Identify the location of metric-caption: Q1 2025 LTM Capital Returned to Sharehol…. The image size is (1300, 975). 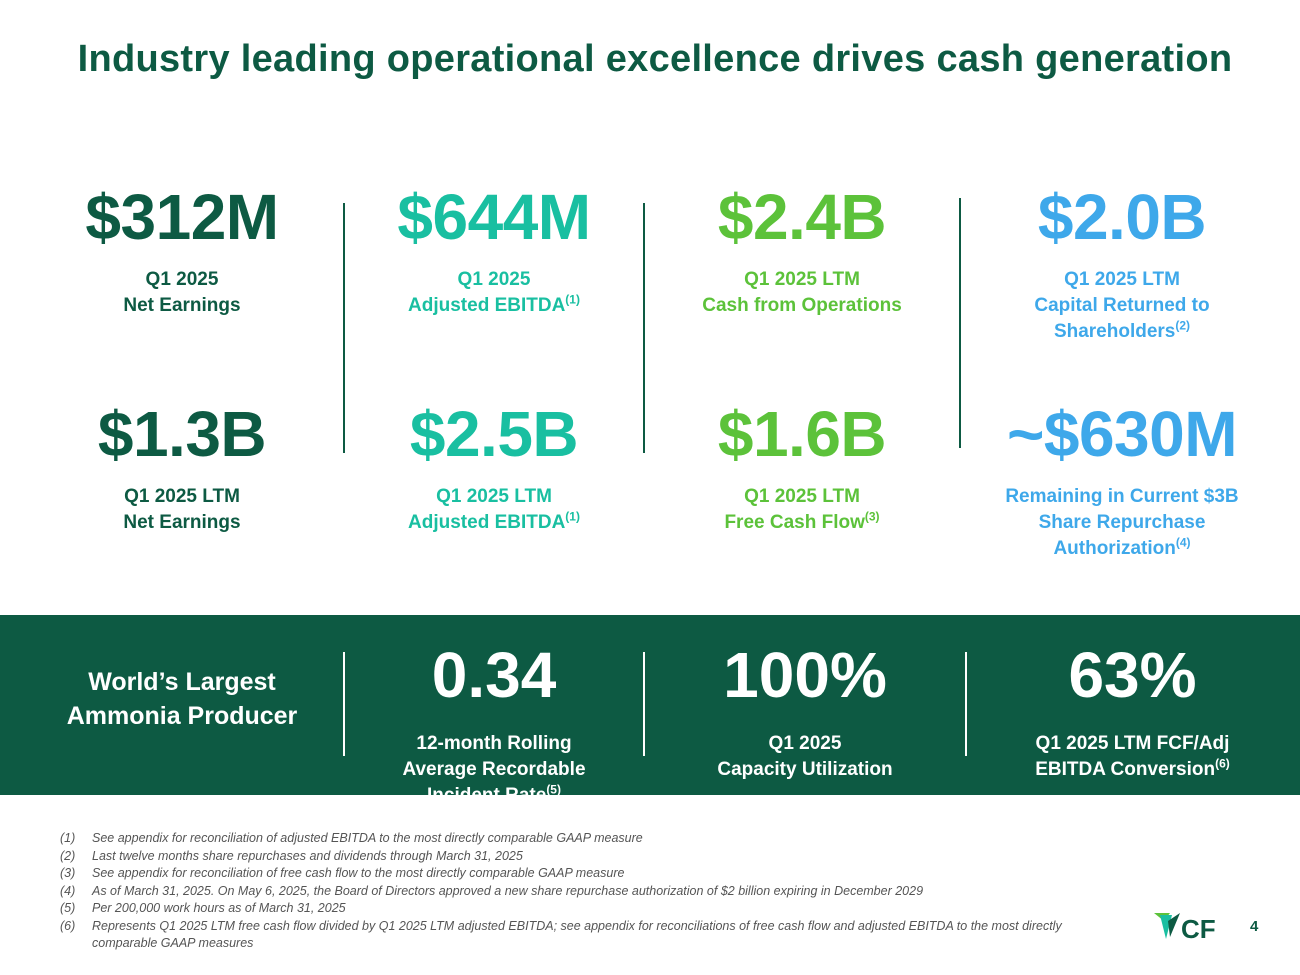
(1122, 306).